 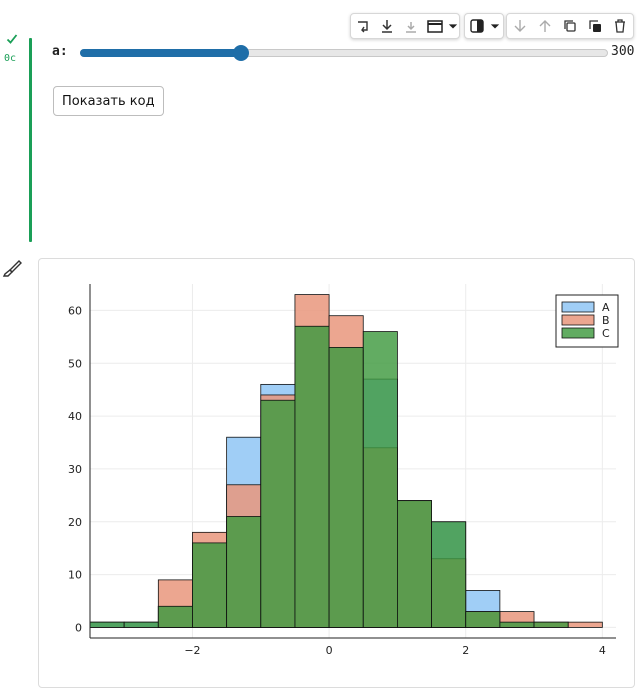 What do you see at coordinates (75, 363) in the screenshot?
I see `y-tick-label: 50` at bounding box center [75, 363].